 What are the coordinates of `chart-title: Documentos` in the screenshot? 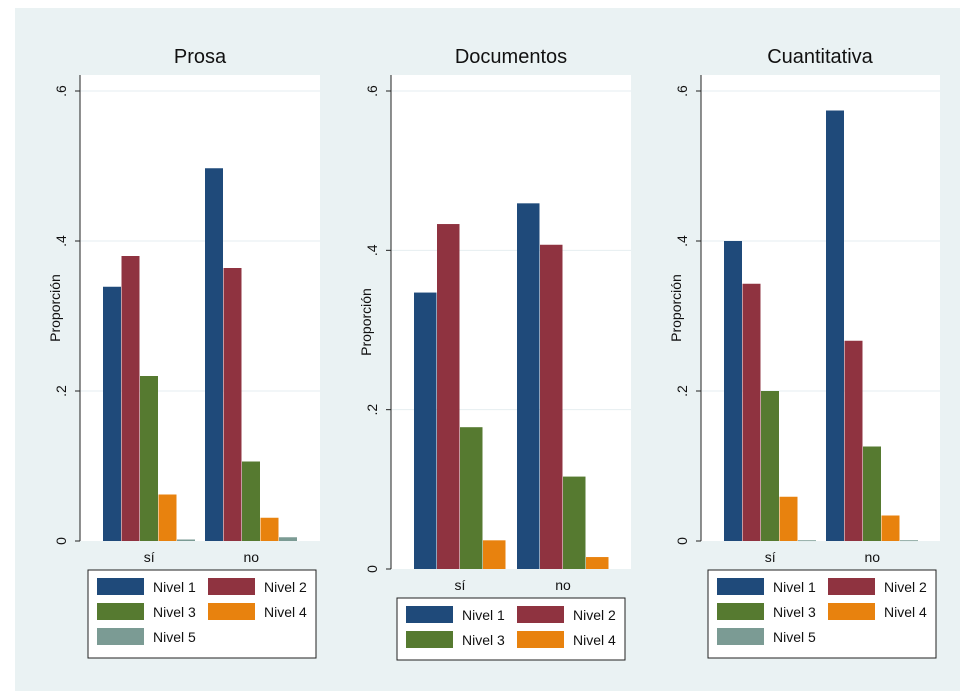 It's located at (511, 57).